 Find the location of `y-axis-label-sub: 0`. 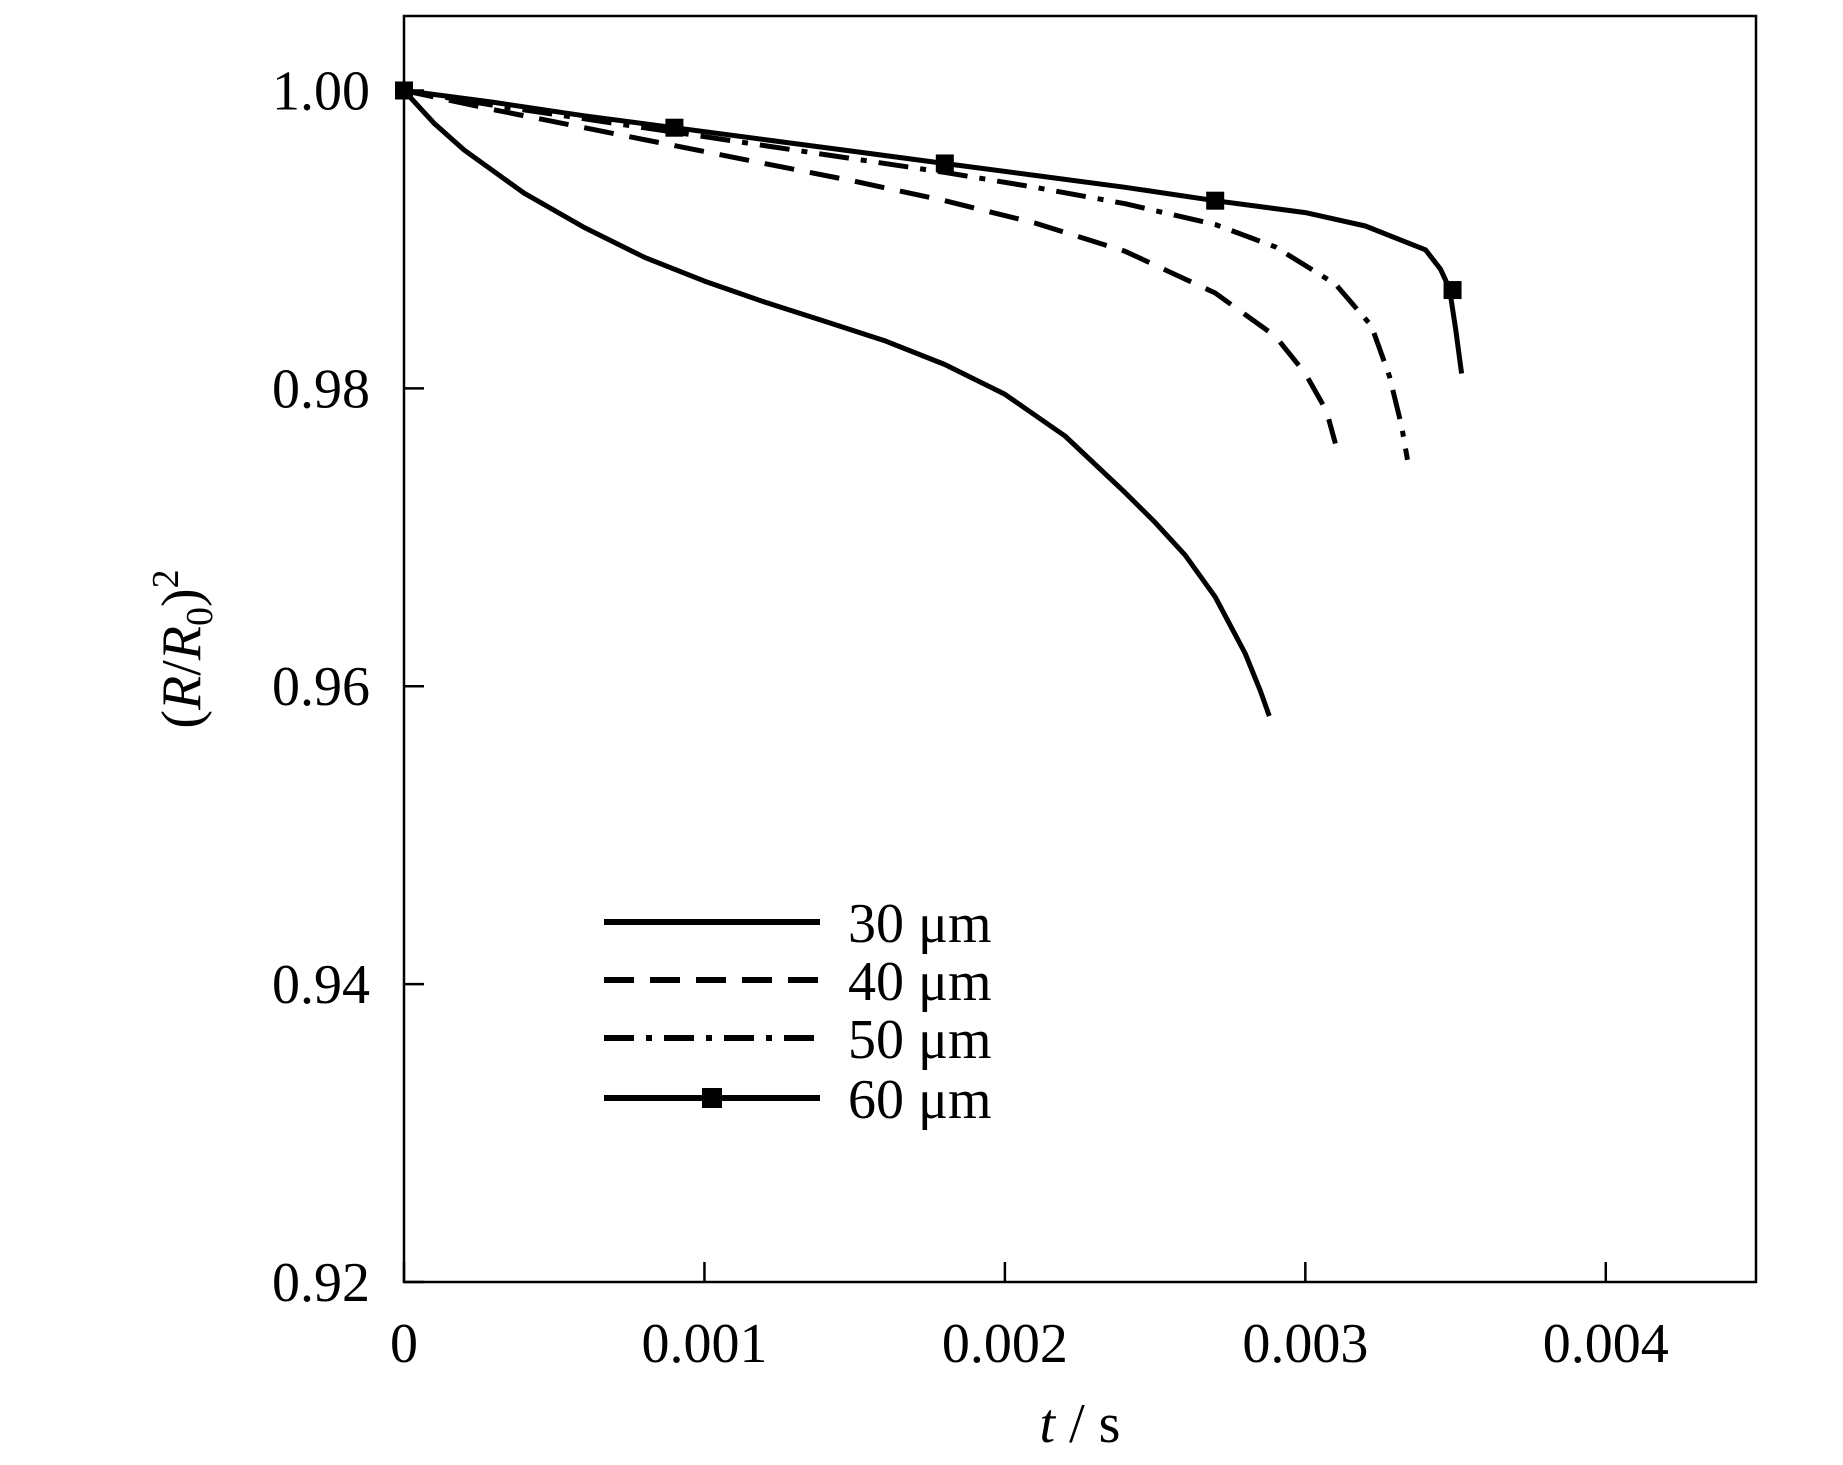

y-axis-label-sub: 0 is located at coordinates (200, 616).